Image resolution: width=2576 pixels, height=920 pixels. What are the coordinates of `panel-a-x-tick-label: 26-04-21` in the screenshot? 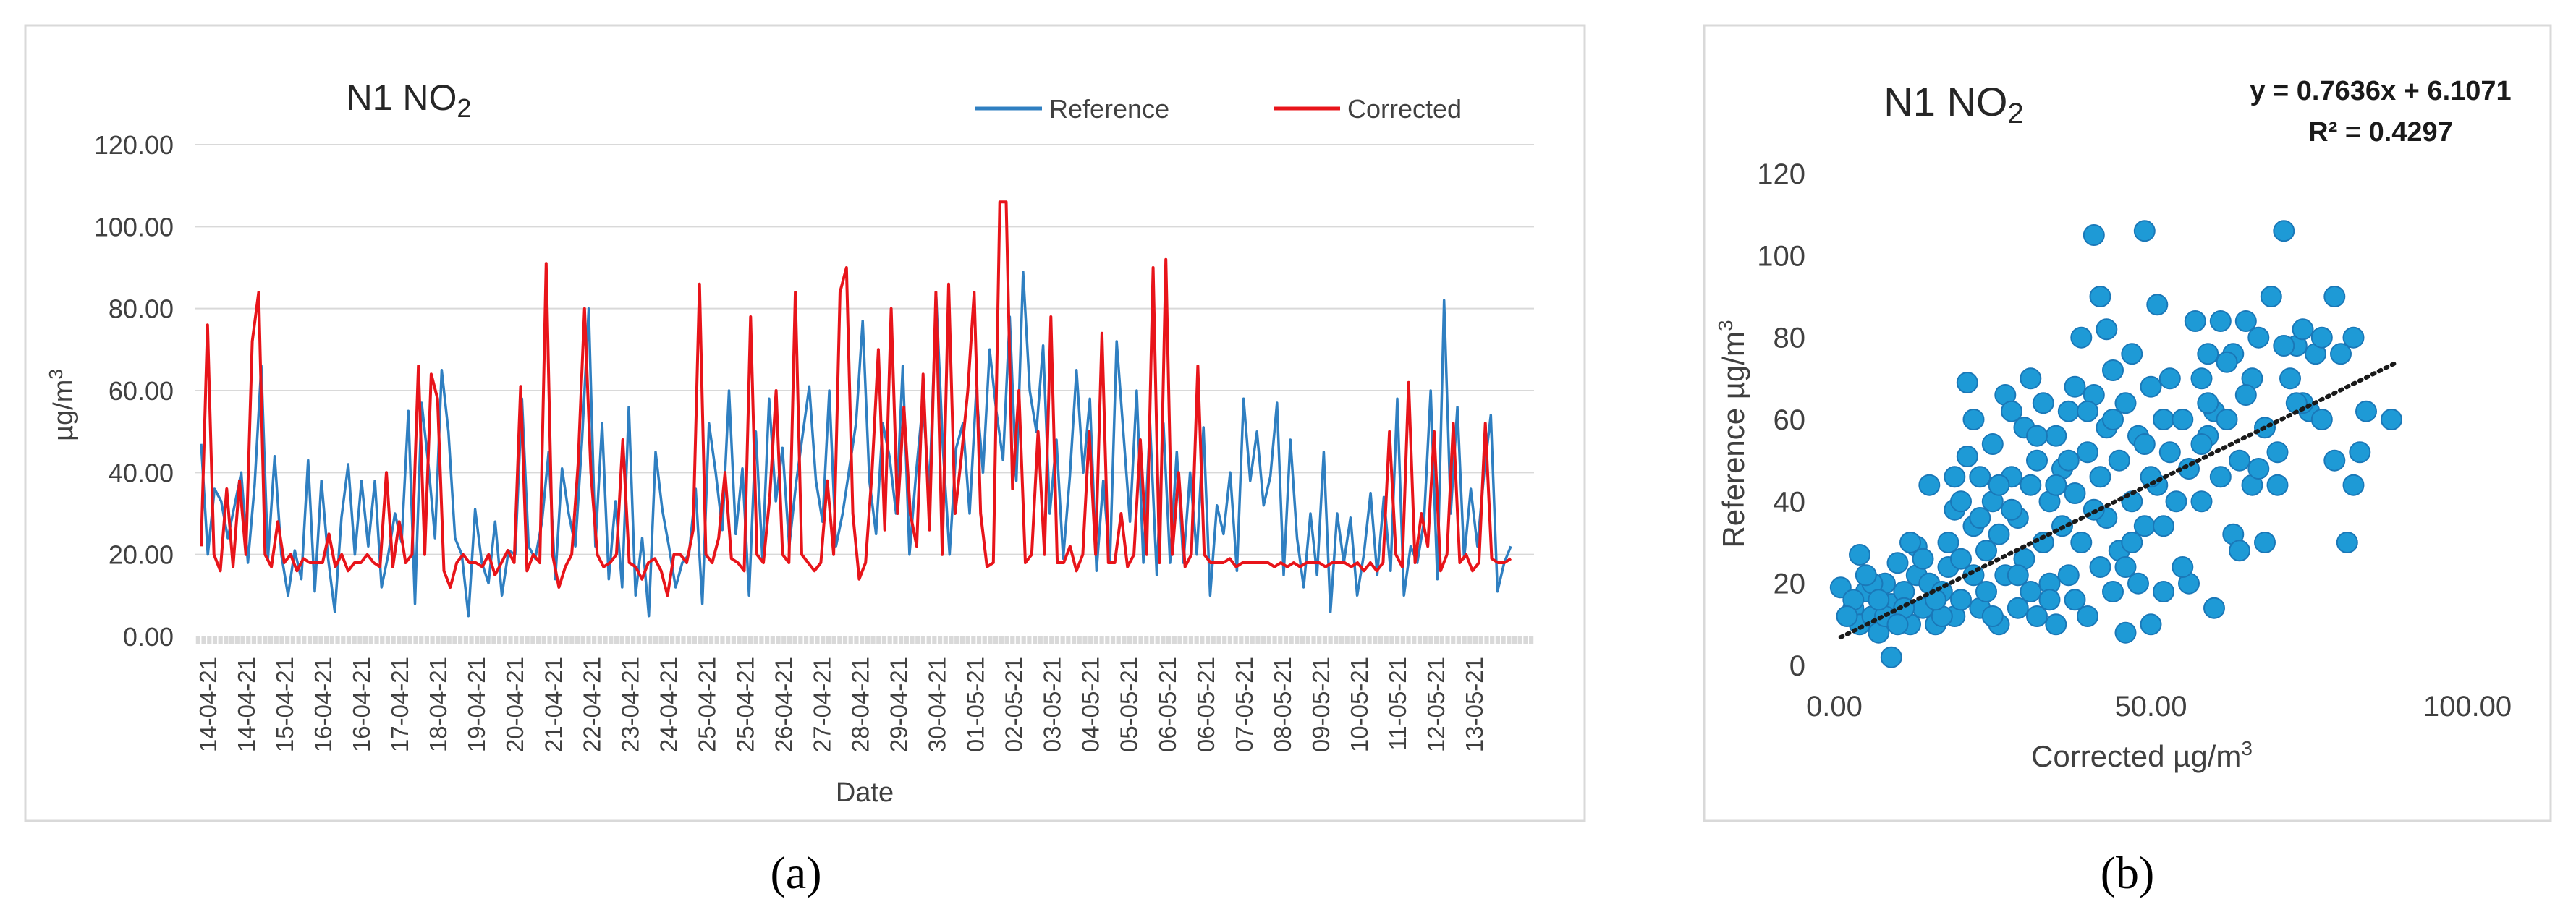 It's located at (783, 704).